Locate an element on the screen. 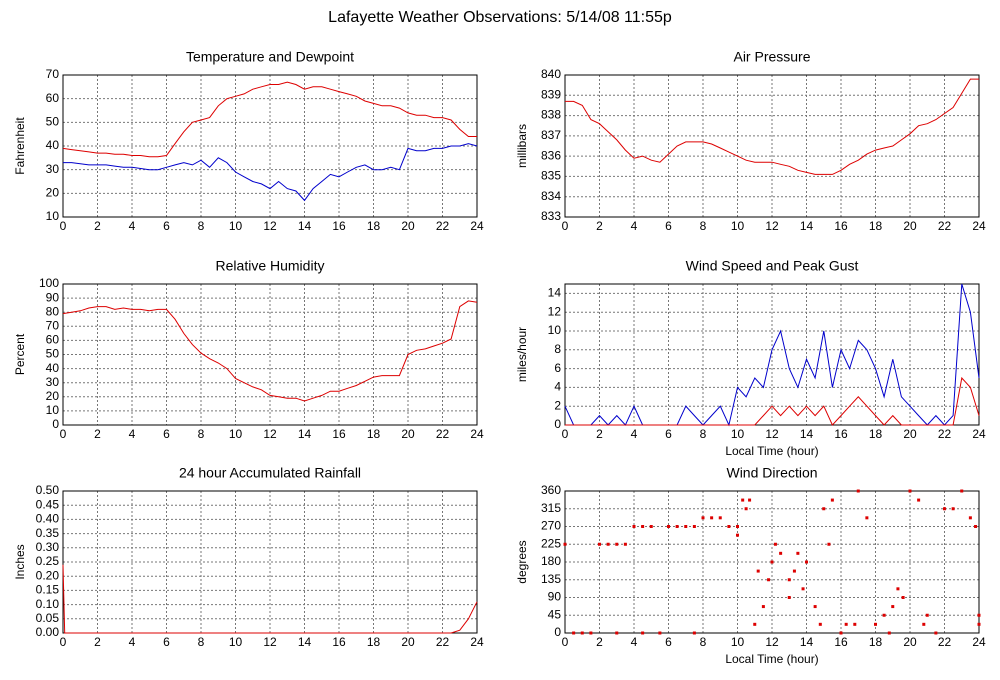 This screenshot has width=1000, height=680. y-tick-label: 0.45 is located at coordinates (48, 504).